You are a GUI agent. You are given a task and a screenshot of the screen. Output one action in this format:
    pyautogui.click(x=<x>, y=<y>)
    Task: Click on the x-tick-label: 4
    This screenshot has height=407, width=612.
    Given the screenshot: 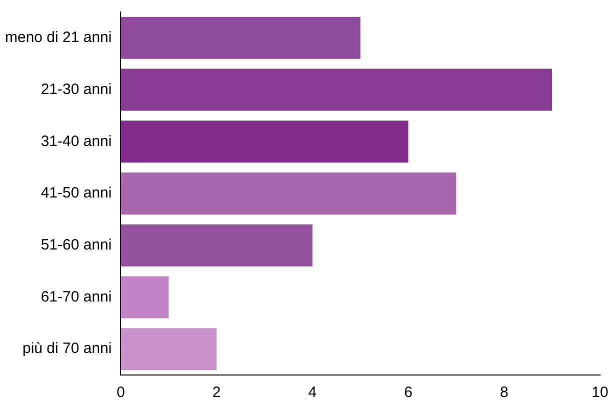 What is the action you would take?
    pyautogui.click(x=312, y=393)
    